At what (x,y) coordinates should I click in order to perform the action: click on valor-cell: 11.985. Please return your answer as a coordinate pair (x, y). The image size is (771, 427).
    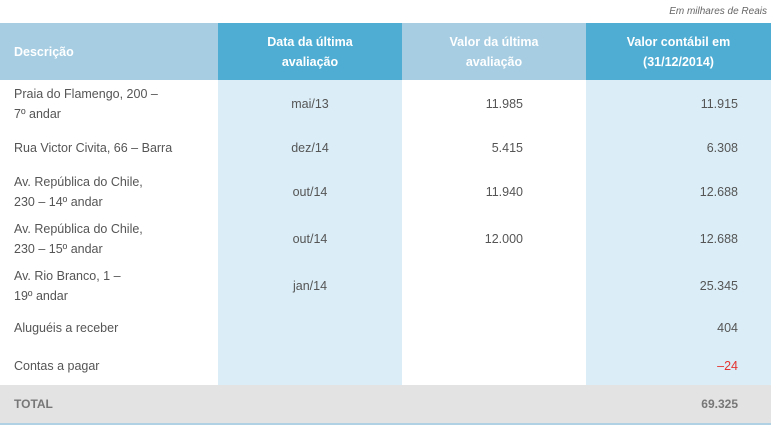
    Looking at the image, I should click on (494, 104).